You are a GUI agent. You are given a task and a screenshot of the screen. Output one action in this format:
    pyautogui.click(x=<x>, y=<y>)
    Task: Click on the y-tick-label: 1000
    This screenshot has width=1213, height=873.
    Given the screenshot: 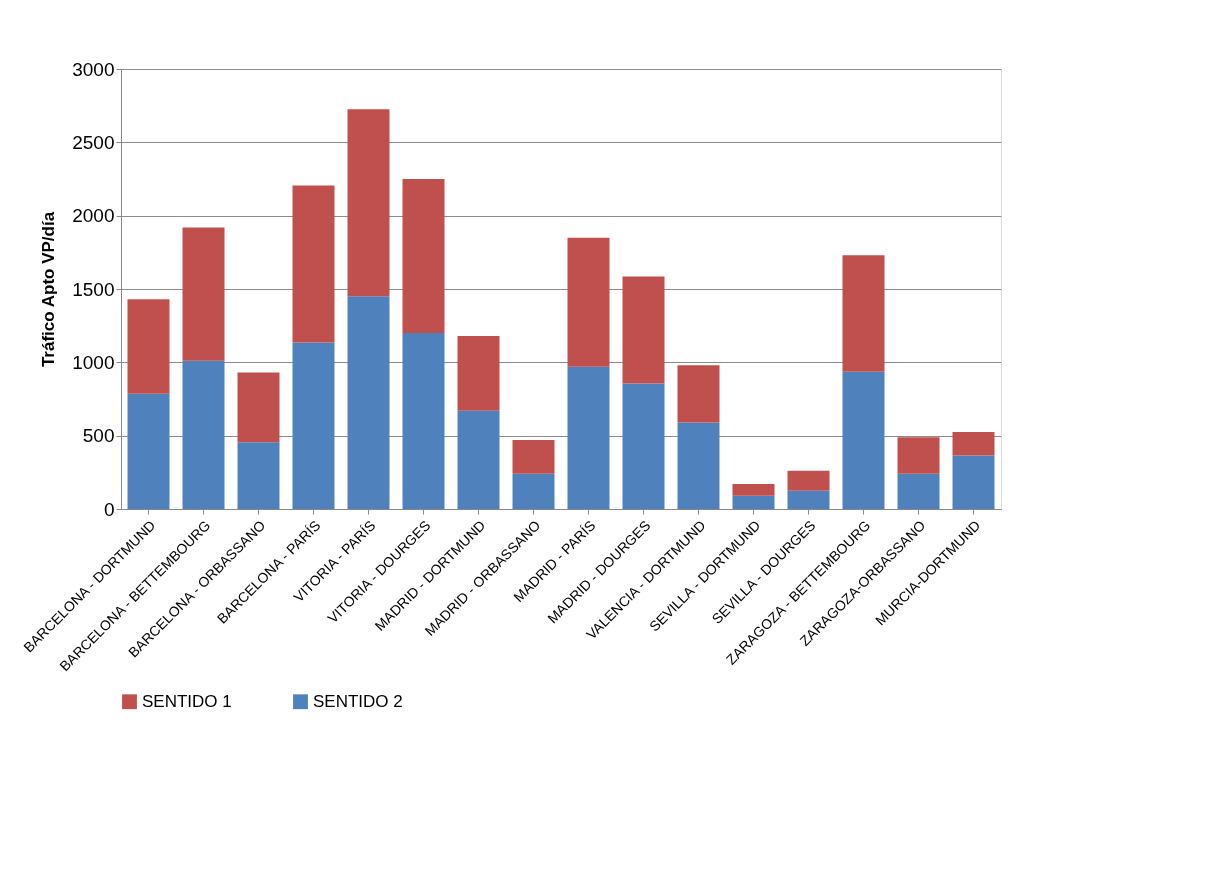 What is the action you would take?
    pyautogui.click(x=93, y=362)
    